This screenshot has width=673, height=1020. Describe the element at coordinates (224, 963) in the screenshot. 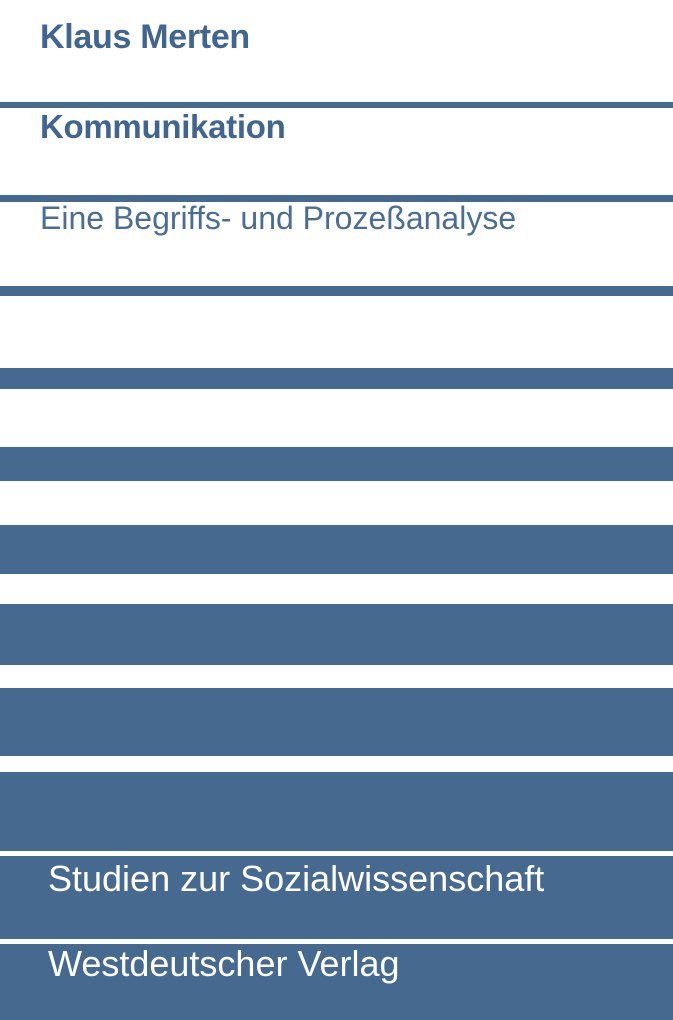

I see `publisher-name: Westdeutscher Verlag` at that location.